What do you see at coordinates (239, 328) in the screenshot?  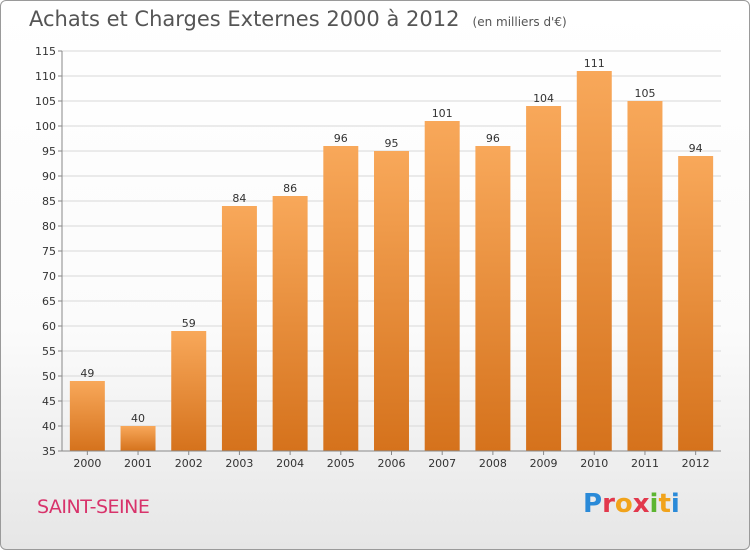 I see `bar-2003` at bounding box center [239, 328].